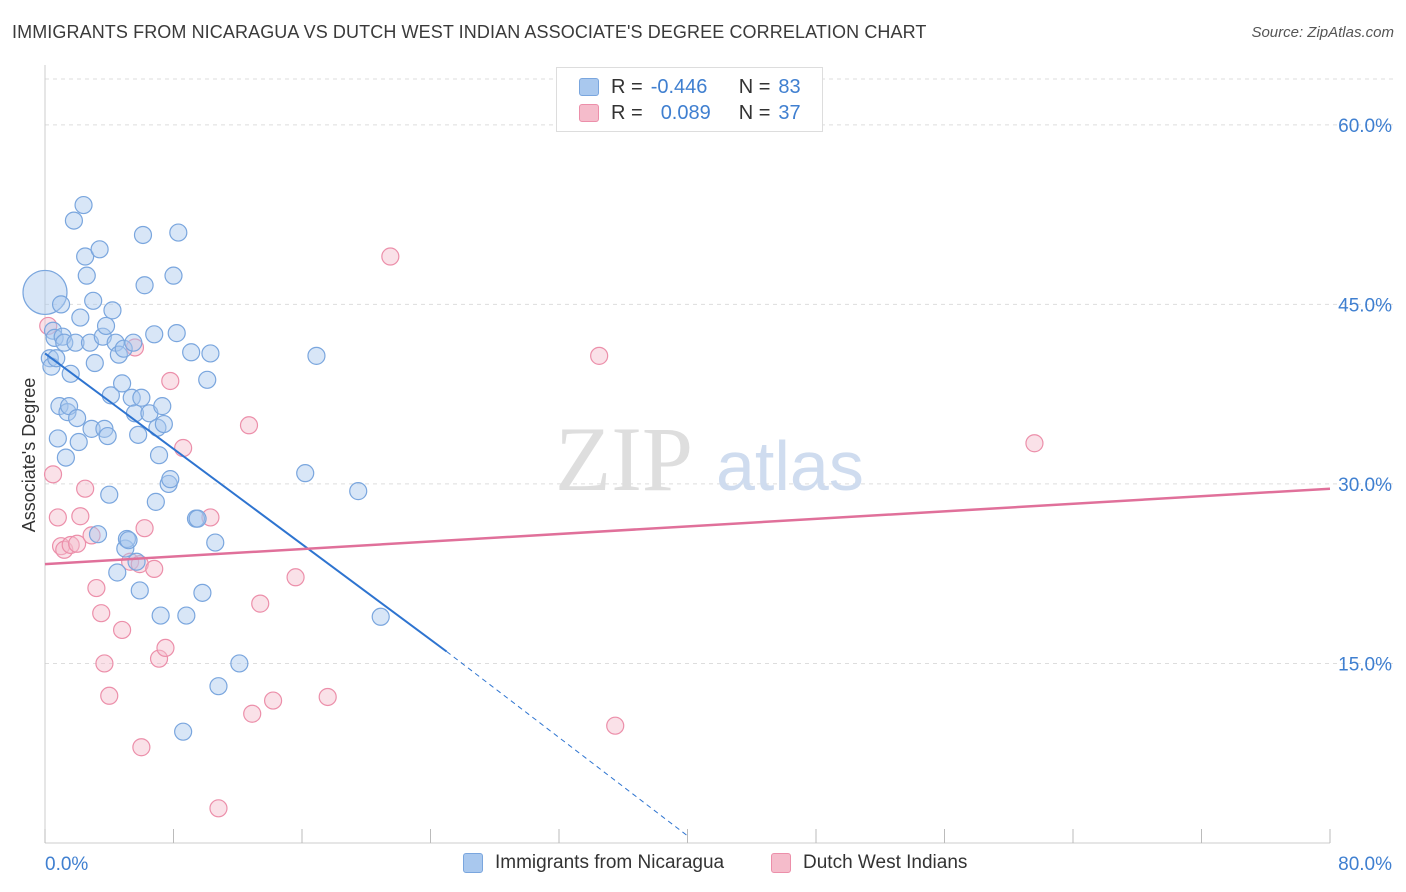 This screenshot has height=892, width=1406. Describe the element at coordinates (790, 466) in the screenshot. I see `watermark-atlas: atlas` at that location.